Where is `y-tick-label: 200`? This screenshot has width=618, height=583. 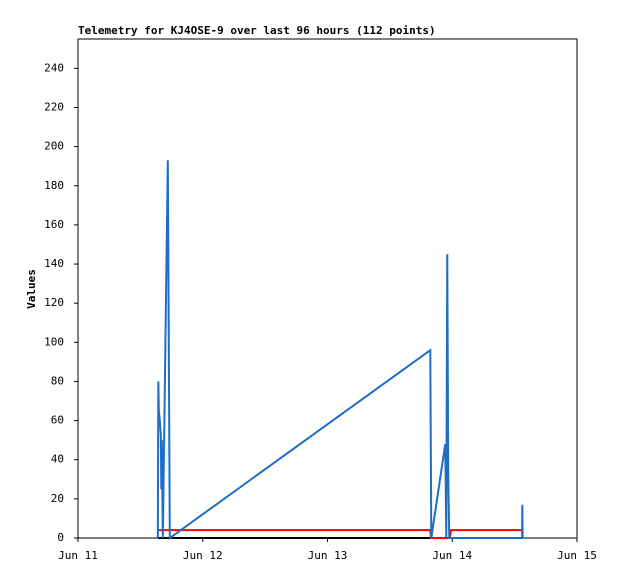
y-tick-label: 200 is located at coordinates (54, 146).